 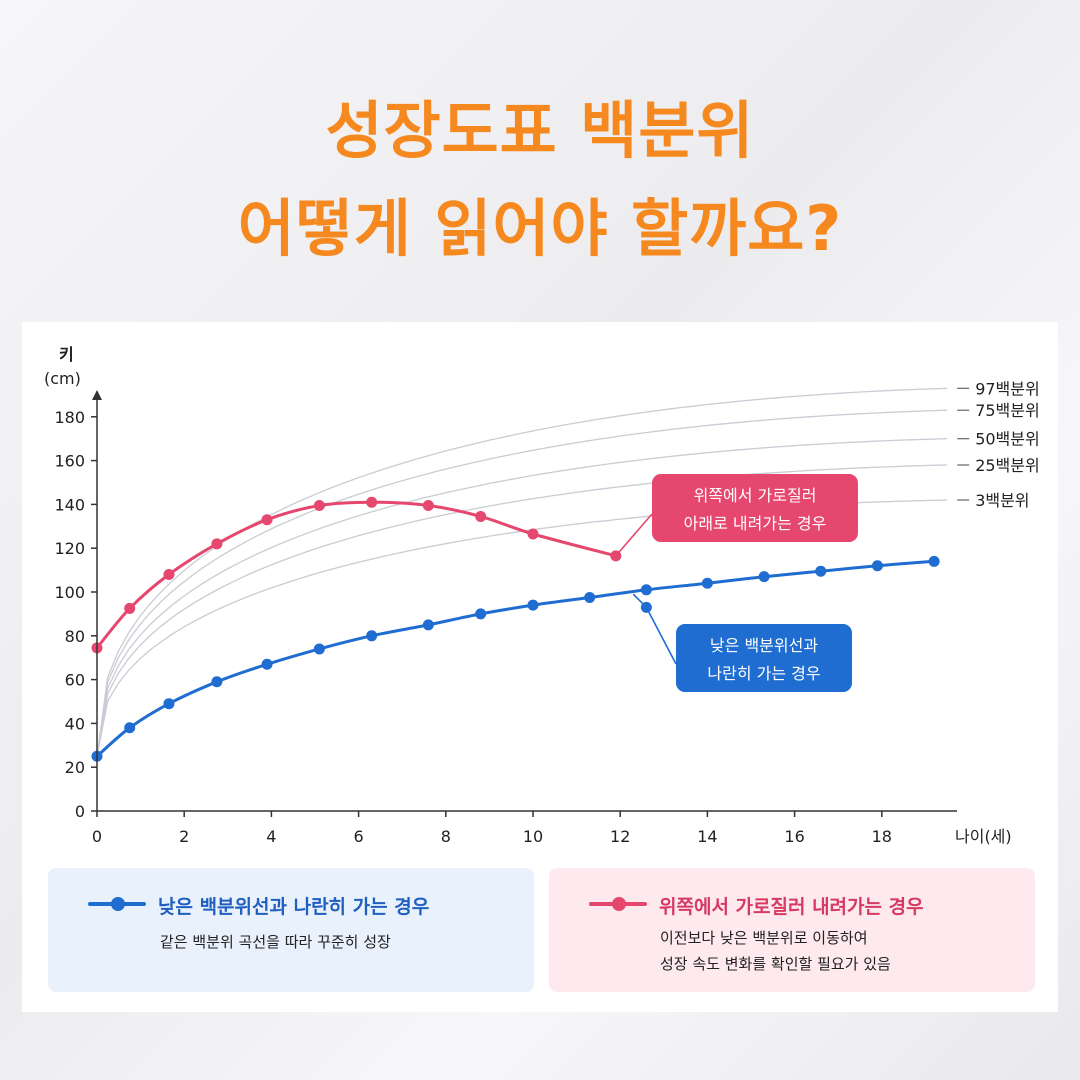 What do you see at coordinates (1007, 465) in the screenshot?
I see `percentile-label: 25백분위` at bounding box center [1007, 465].